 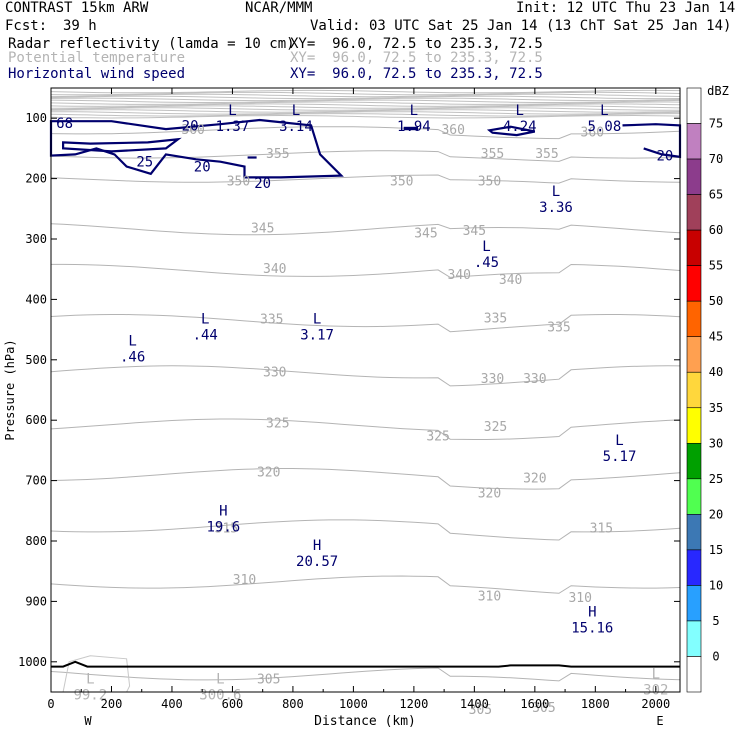 I want to click on colorbar-label: 35, so click(x=716, y=408).